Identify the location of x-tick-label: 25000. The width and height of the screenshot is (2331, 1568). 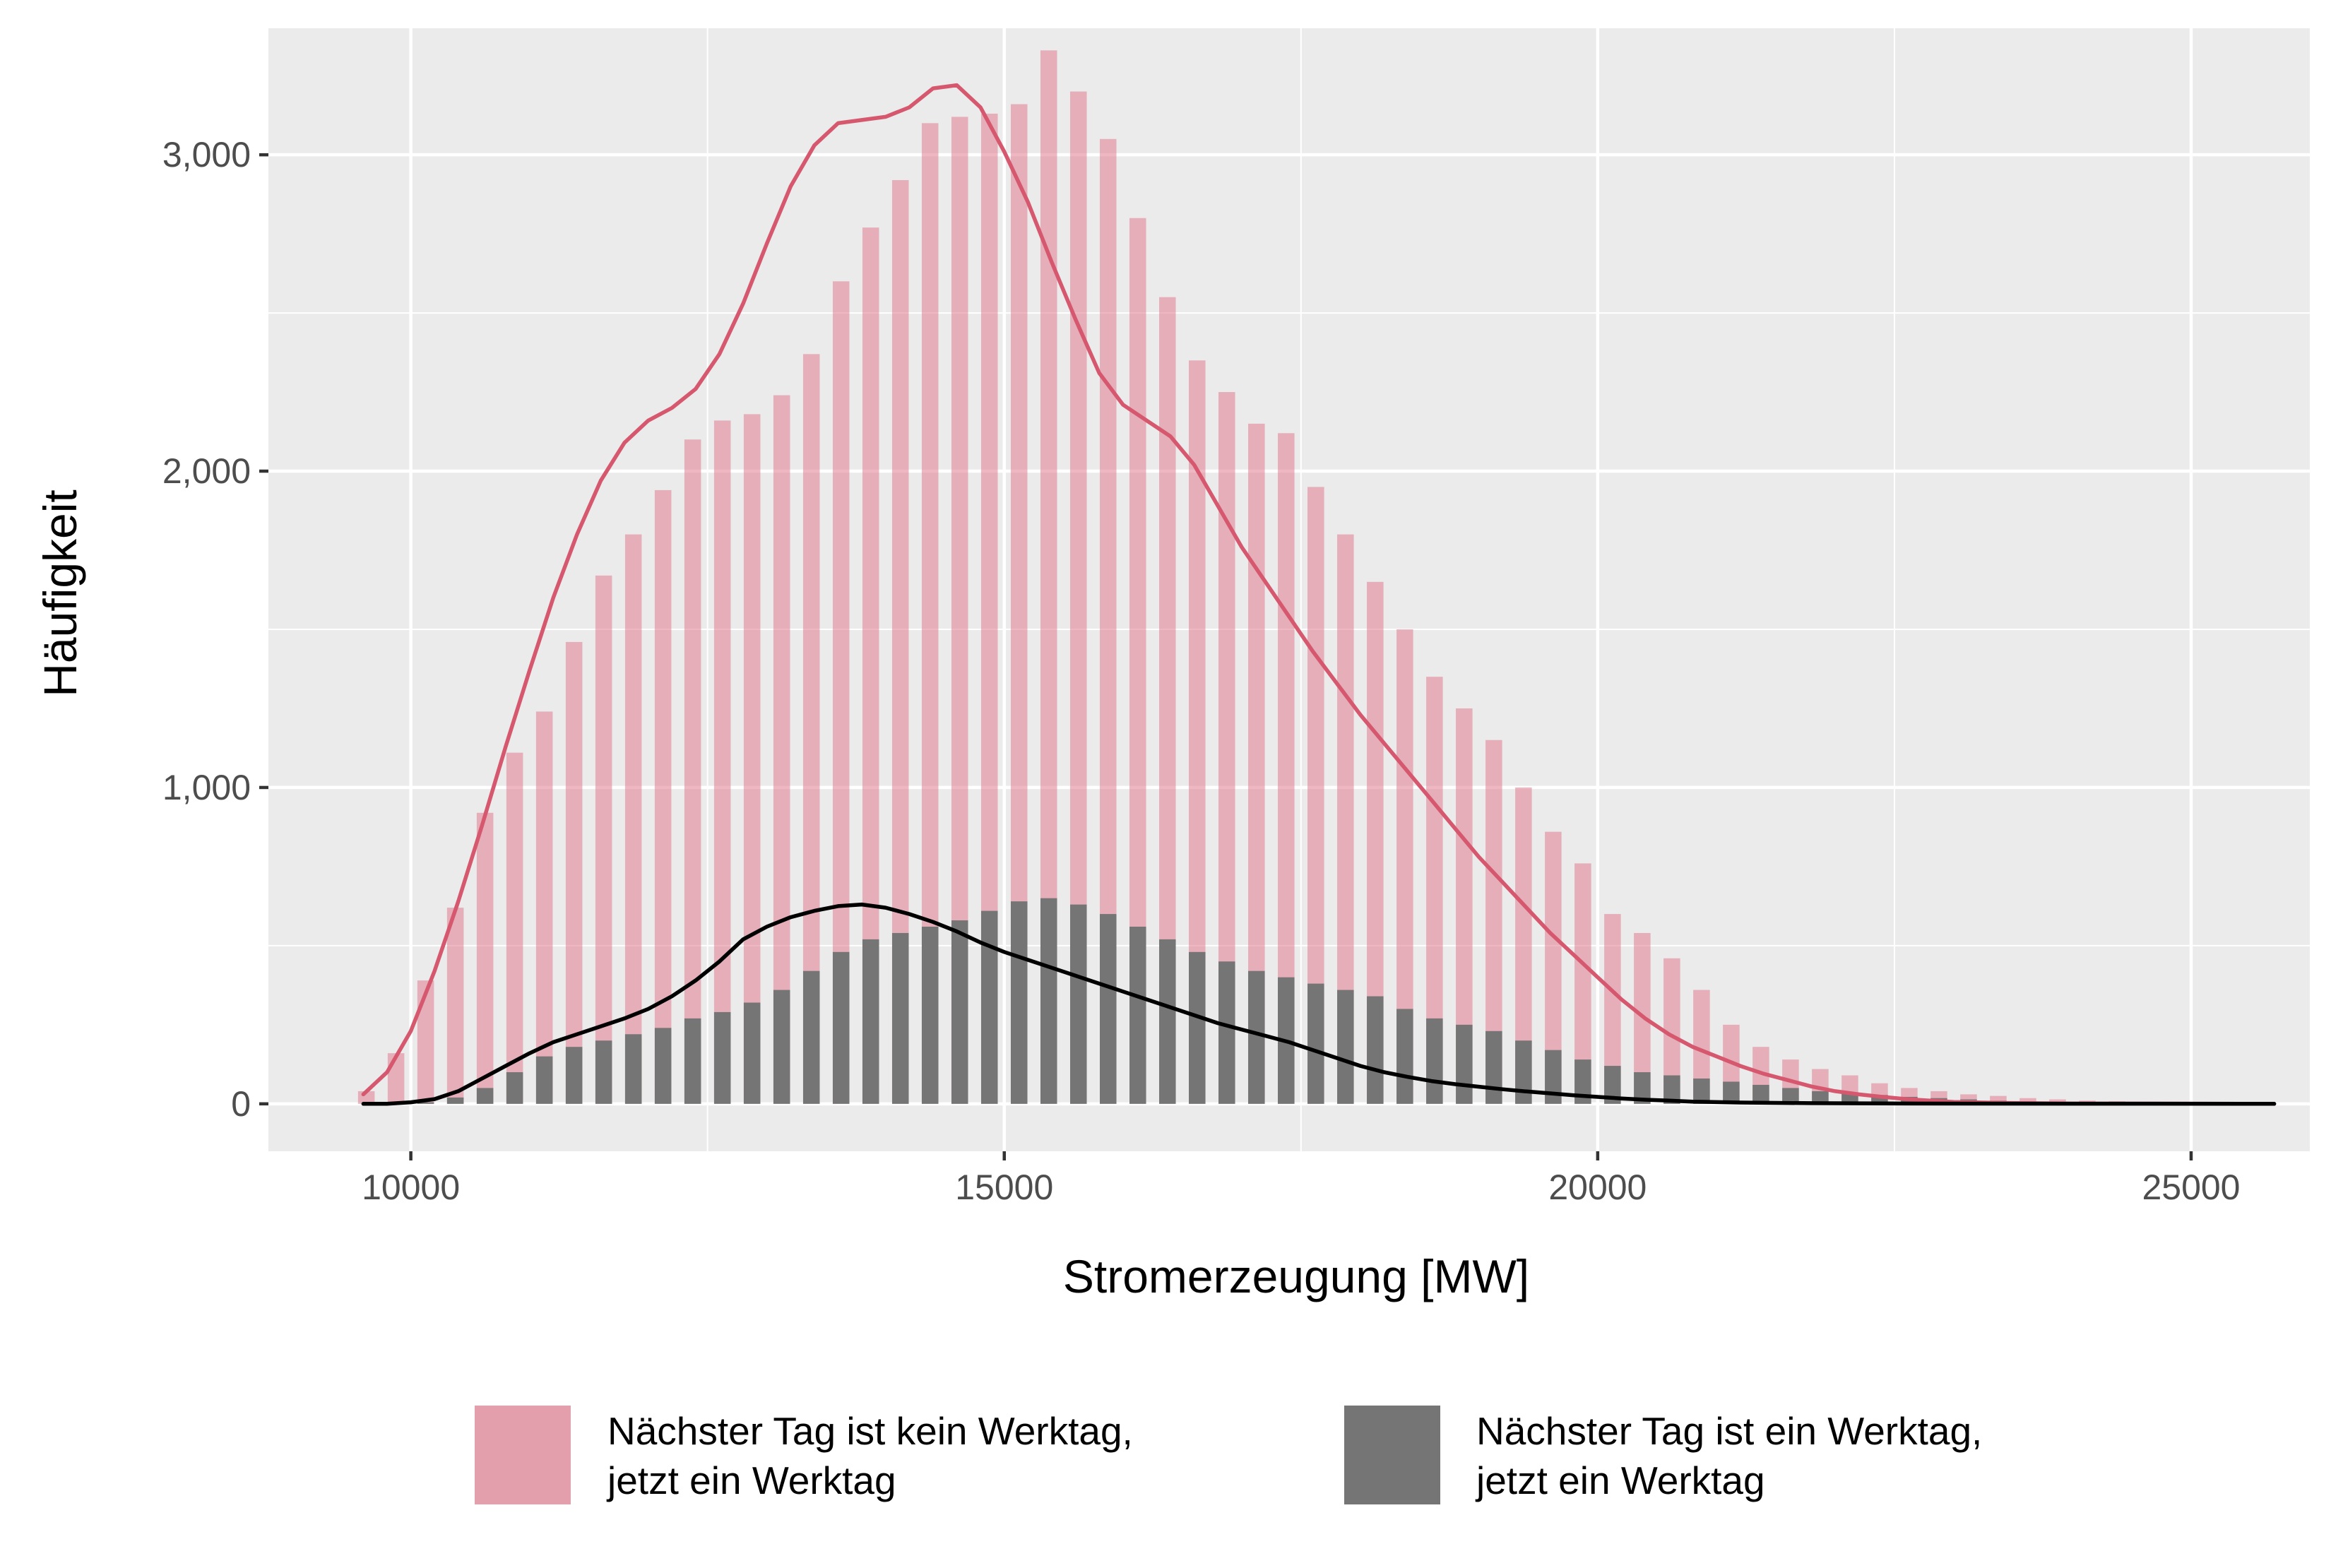
(2191, 1187).